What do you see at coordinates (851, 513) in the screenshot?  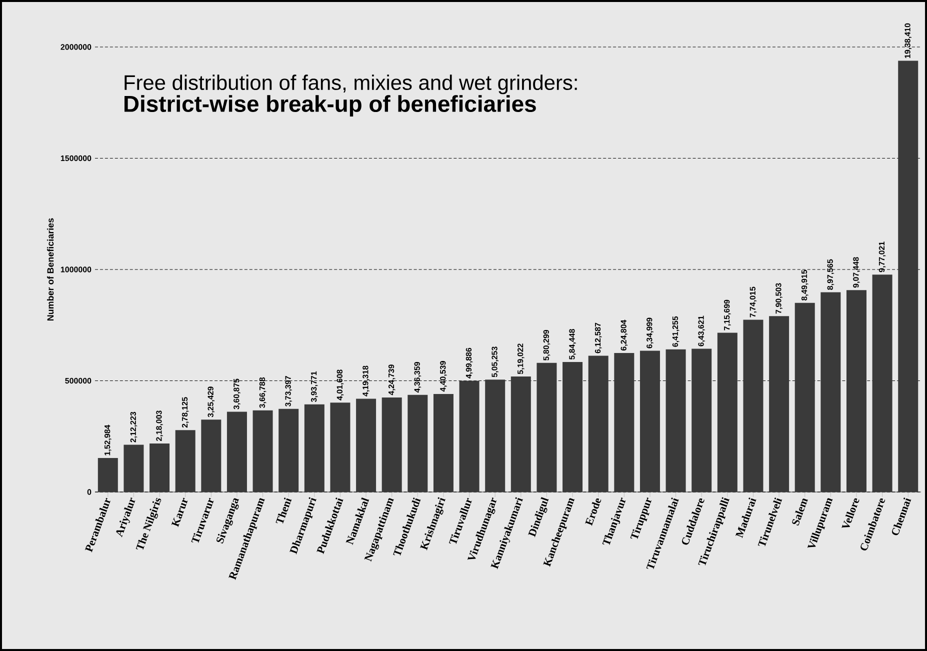 I see `x-tick-label: Vellore` at bounding box center [851, 513].